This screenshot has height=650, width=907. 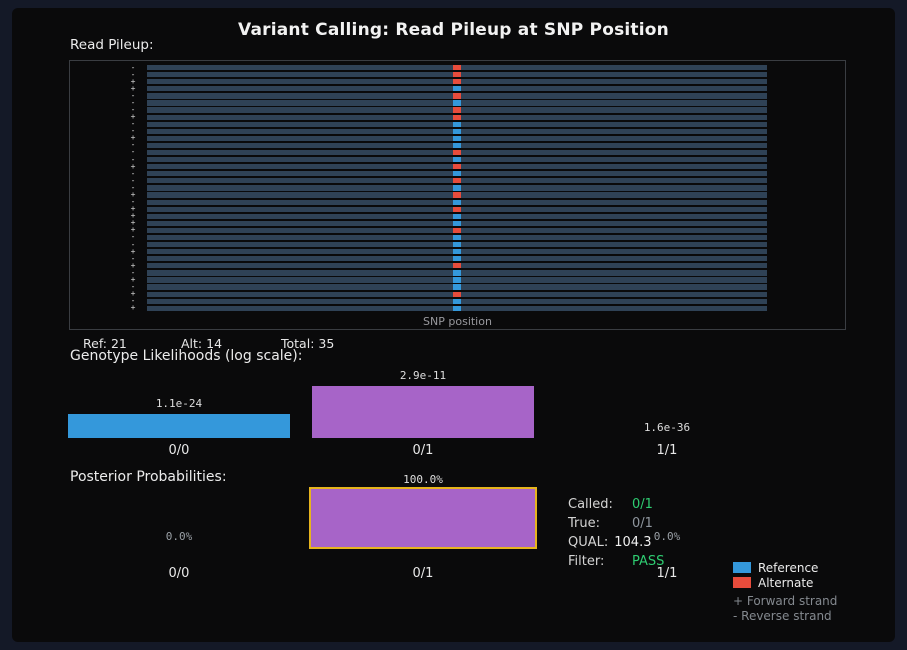 I want to click on posterior-value-label: 100.0%, so click(x=423, y=479).